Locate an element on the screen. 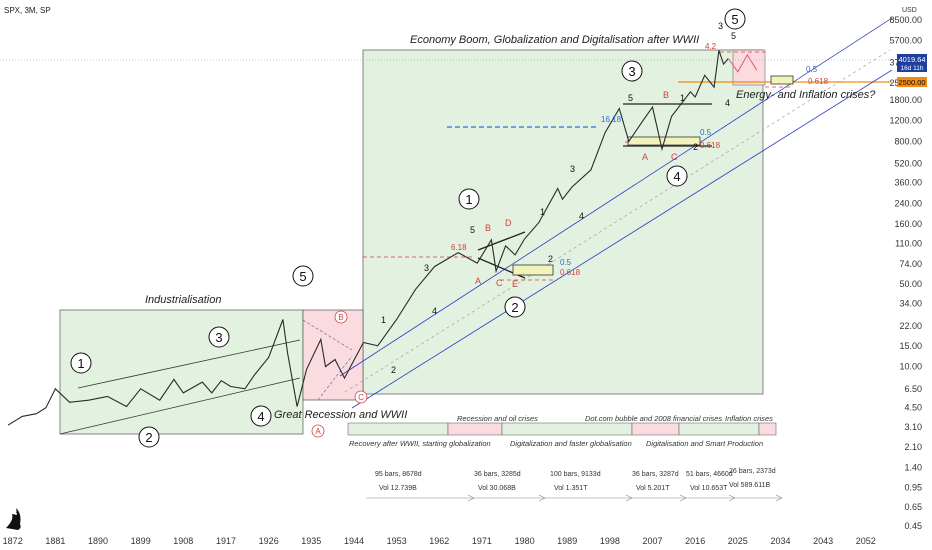 This screenshot has width=932, height=550. wave-A-recession: A is located at coordinates (318, 431).